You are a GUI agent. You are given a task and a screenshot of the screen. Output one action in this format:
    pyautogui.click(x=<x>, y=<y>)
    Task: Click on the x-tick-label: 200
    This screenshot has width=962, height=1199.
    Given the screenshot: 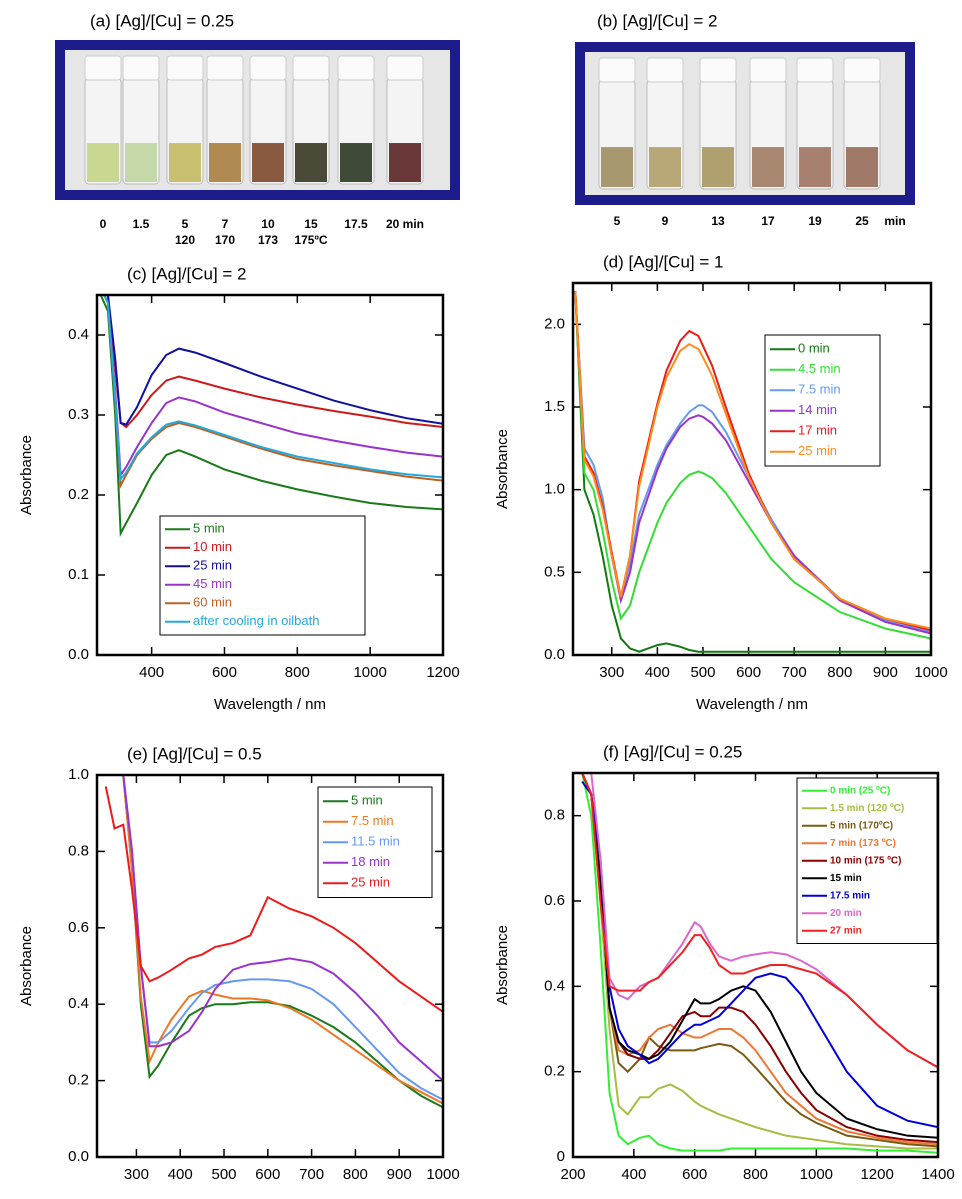 What is the action you would take?
    pyautogui.click(x=572, y=1174)
    